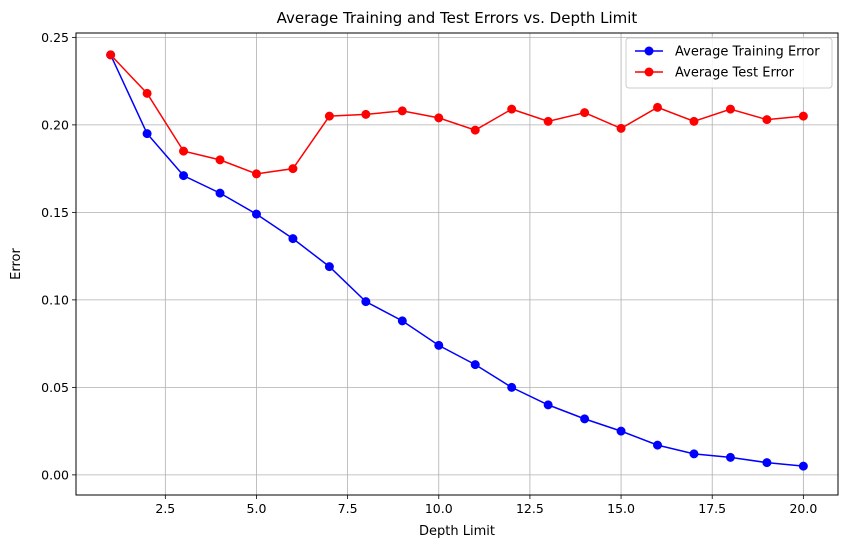 This screenshot has height=547, width=855. I want to click on x-tick-label: 15.0, so click(621, 508).